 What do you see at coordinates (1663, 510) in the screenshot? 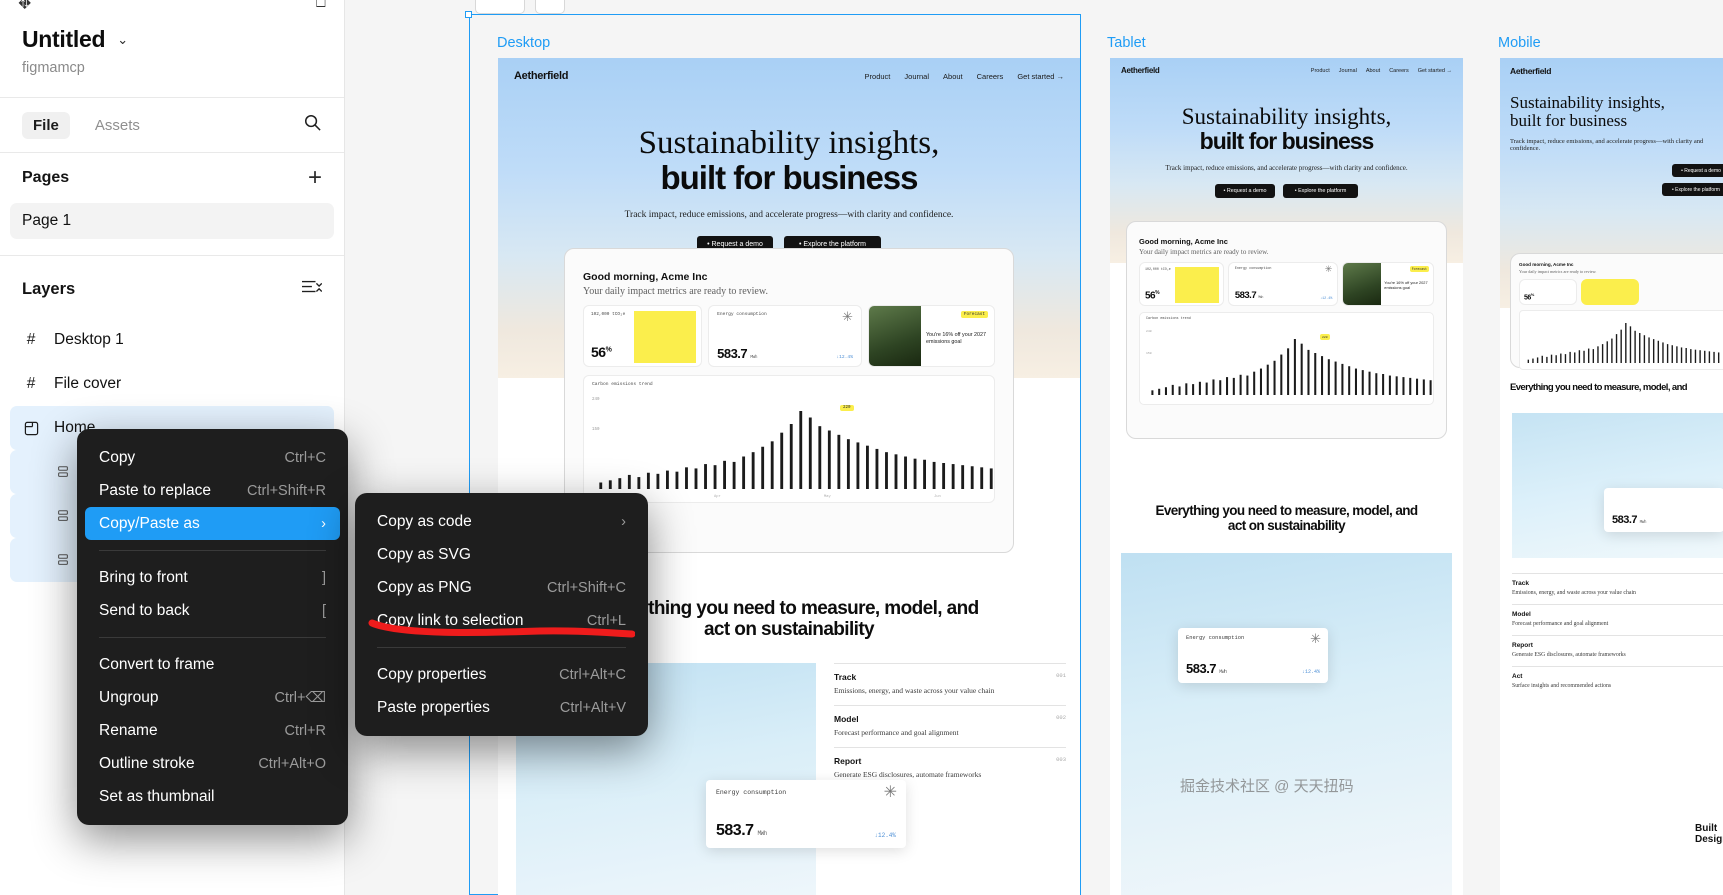
I see `floating-energy-card-mobile: 583.7 MWh` at bounding box center [1663, 510].